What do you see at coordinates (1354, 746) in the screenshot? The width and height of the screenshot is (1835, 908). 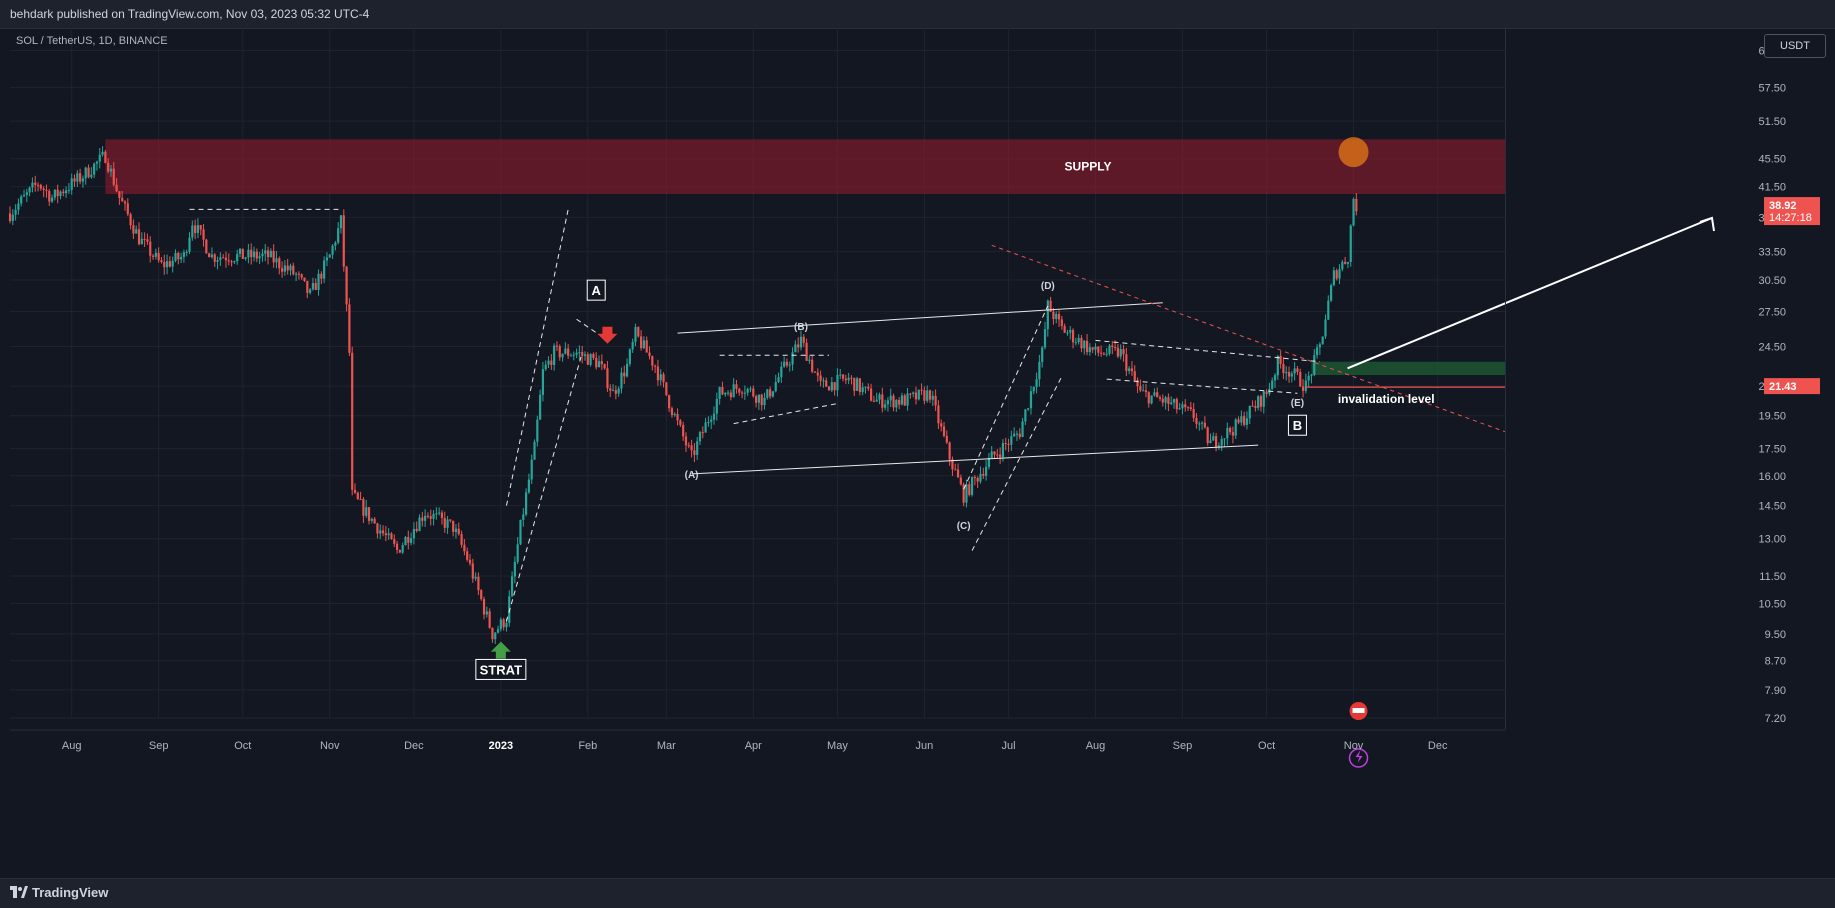 I see `x-tick-label: Nov` at bounding box center [1354, 746].